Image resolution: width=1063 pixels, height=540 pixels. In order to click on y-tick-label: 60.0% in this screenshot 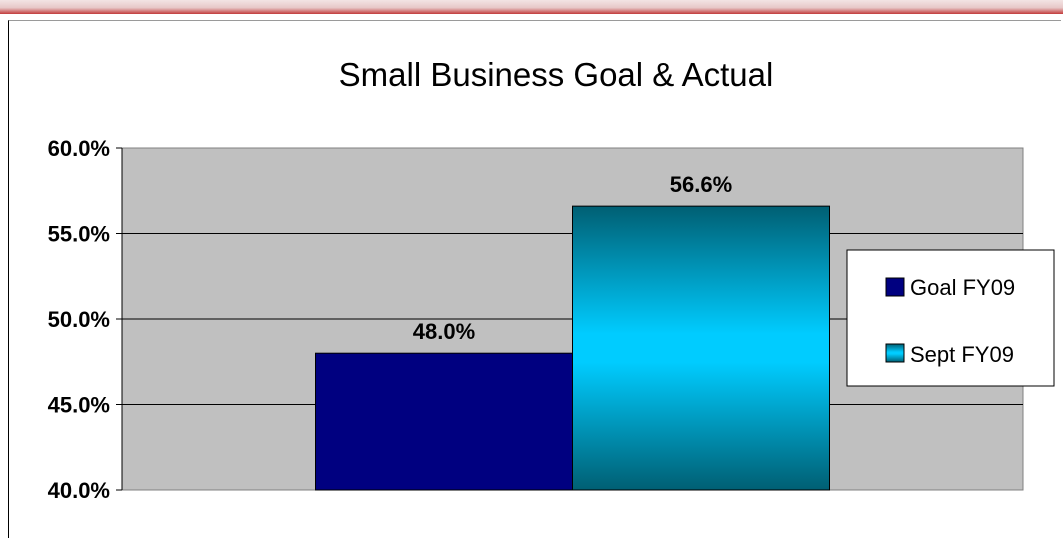, I will do `click(79, 148)`.